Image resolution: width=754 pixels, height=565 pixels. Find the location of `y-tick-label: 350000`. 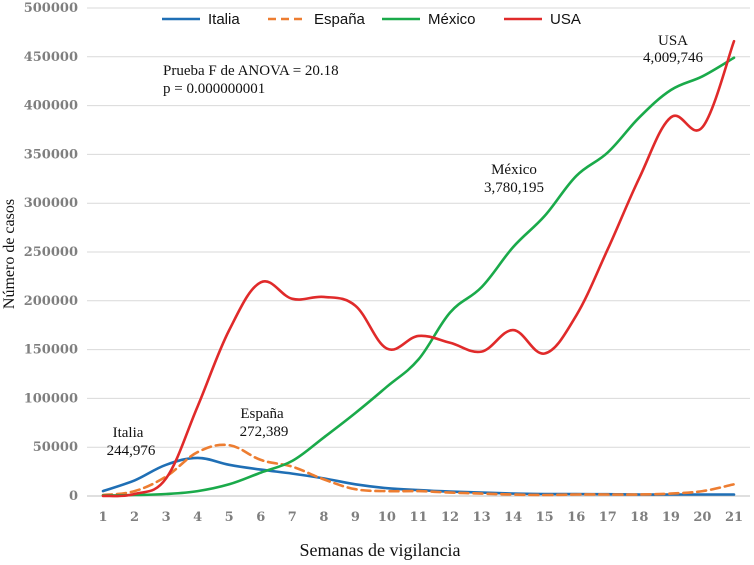

y-tick-label: 350000 is located at coordinates (51, 154).